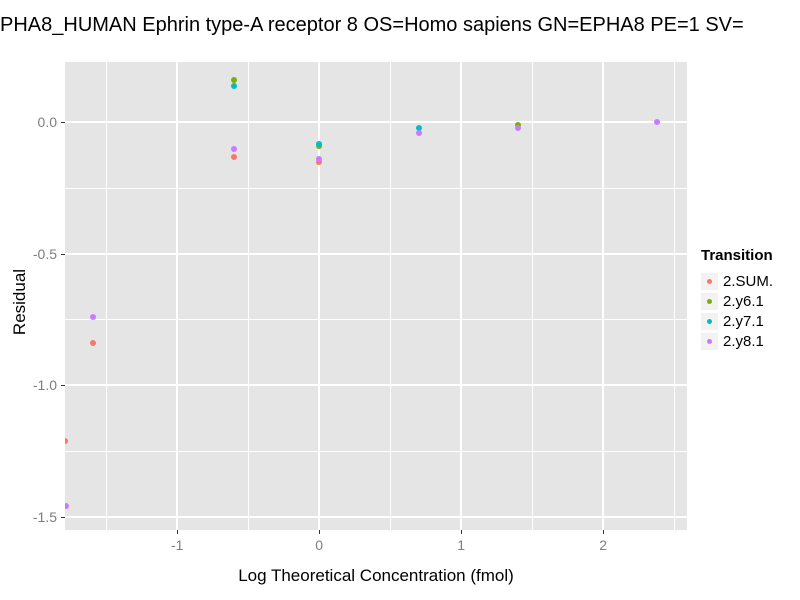 This screenshot has height=600, width=800. I want to click on y-tick-label: 0.0, so click(47, 122).